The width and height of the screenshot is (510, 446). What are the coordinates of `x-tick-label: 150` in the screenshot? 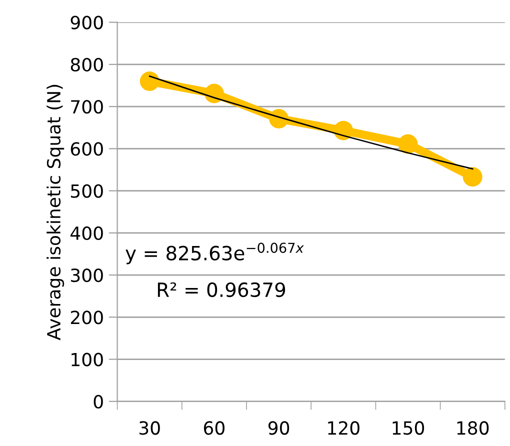 It's located at (408, 428).